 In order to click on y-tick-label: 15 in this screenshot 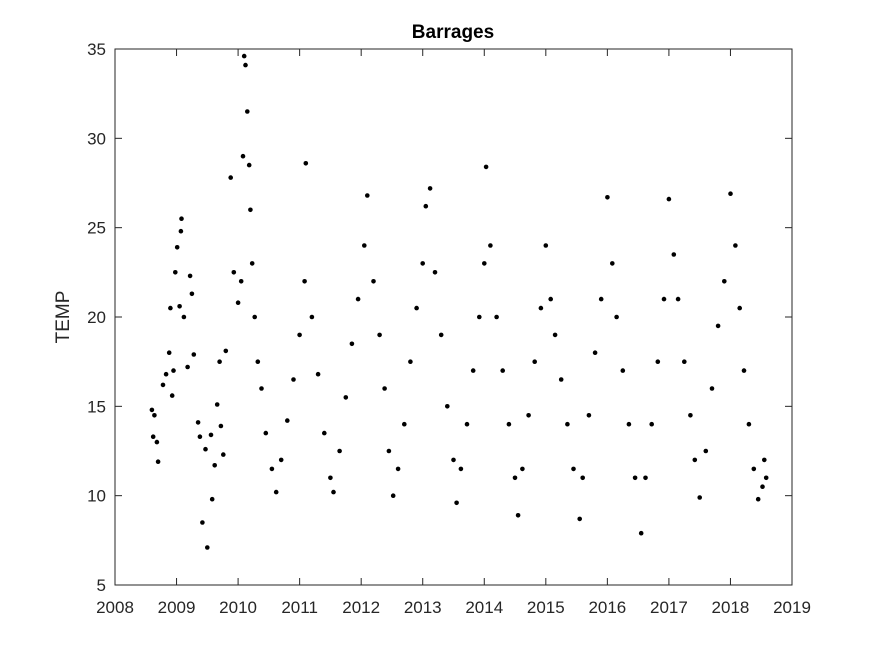, I will do `click(96, 406)`.